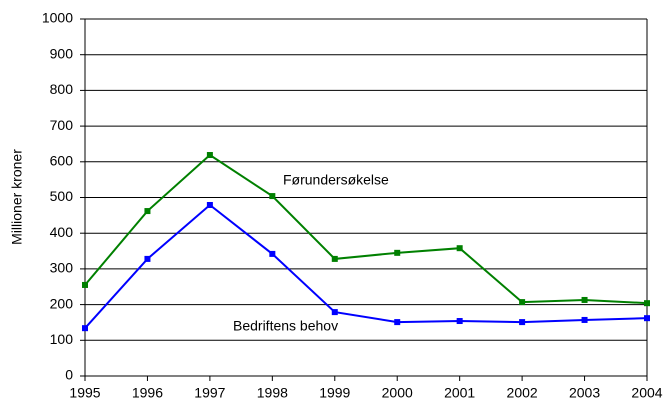  I want to click on x-tick-label: 2000, so click(397, 393).